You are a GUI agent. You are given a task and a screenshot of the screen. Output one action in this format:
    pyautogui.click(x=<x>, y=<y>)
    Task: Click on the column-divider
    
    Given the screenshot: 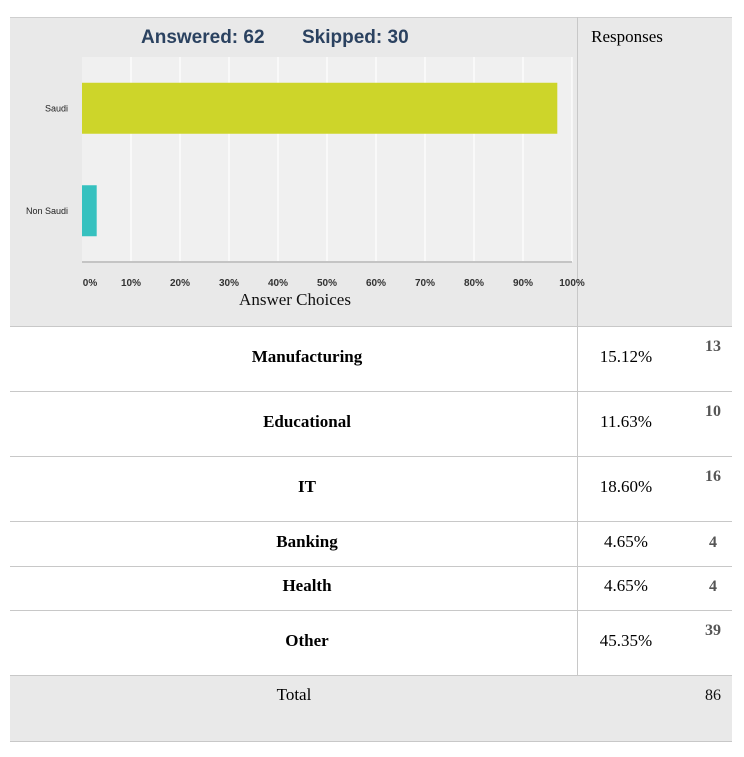 What is the action you would take?
    pyautogui.click(x=577, y=378)
    